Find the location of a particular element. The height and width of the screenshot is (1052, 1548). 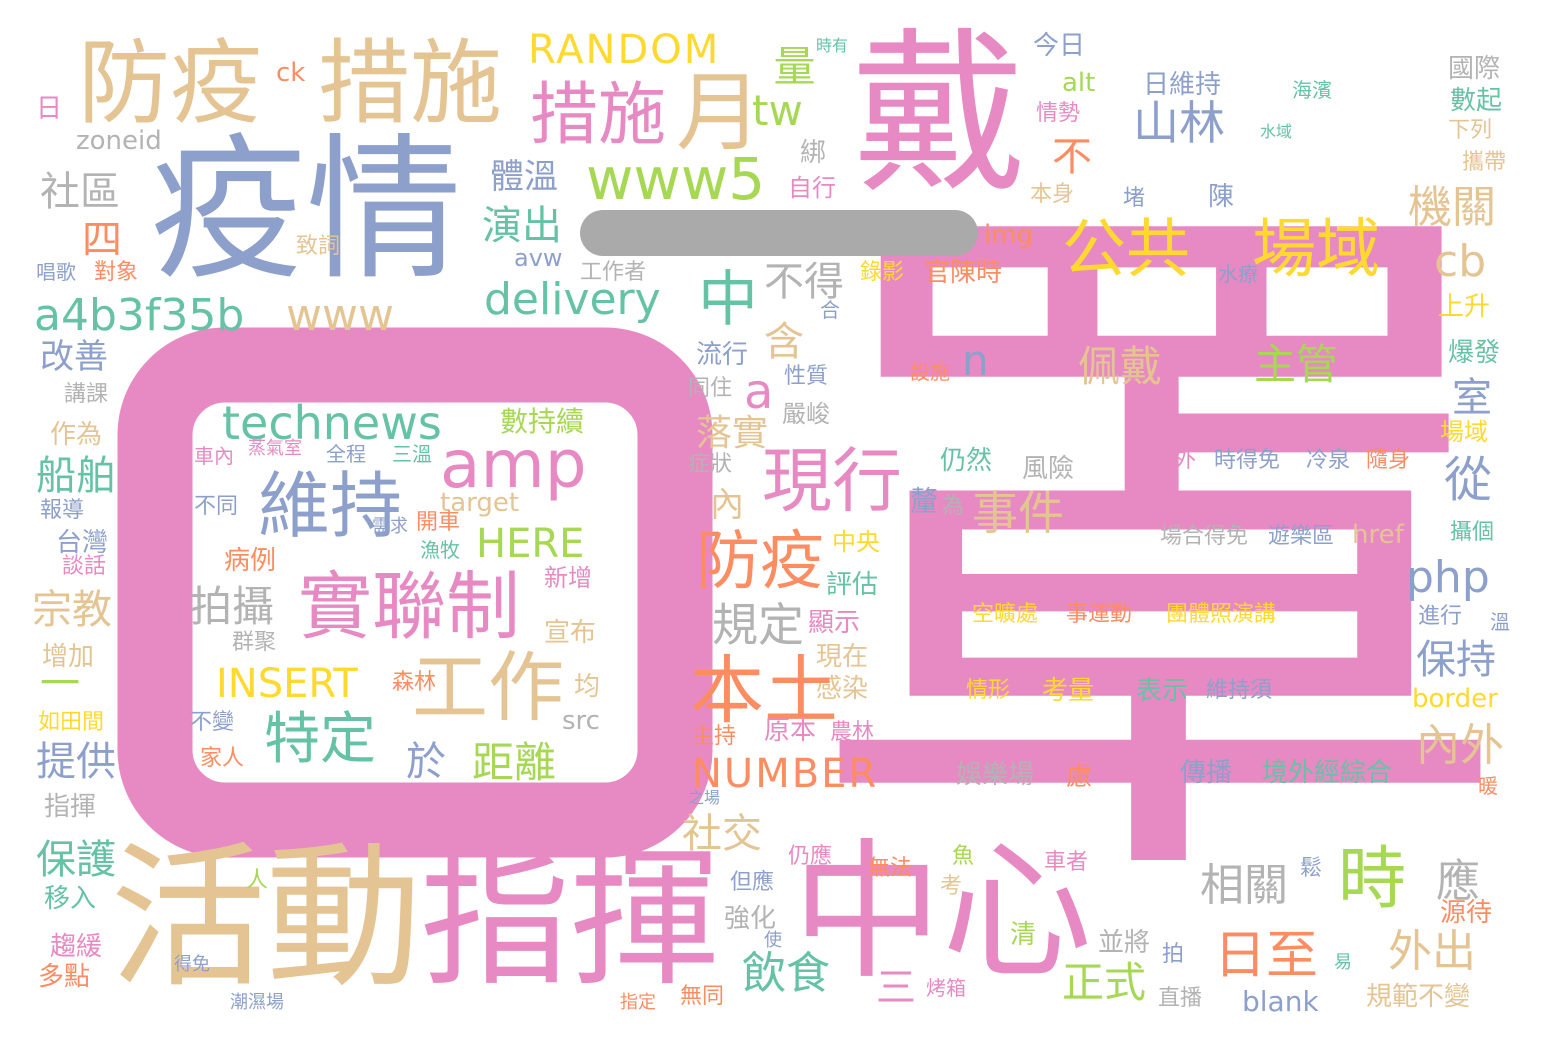

word: 錄影 is located at coordinates (882, 272).